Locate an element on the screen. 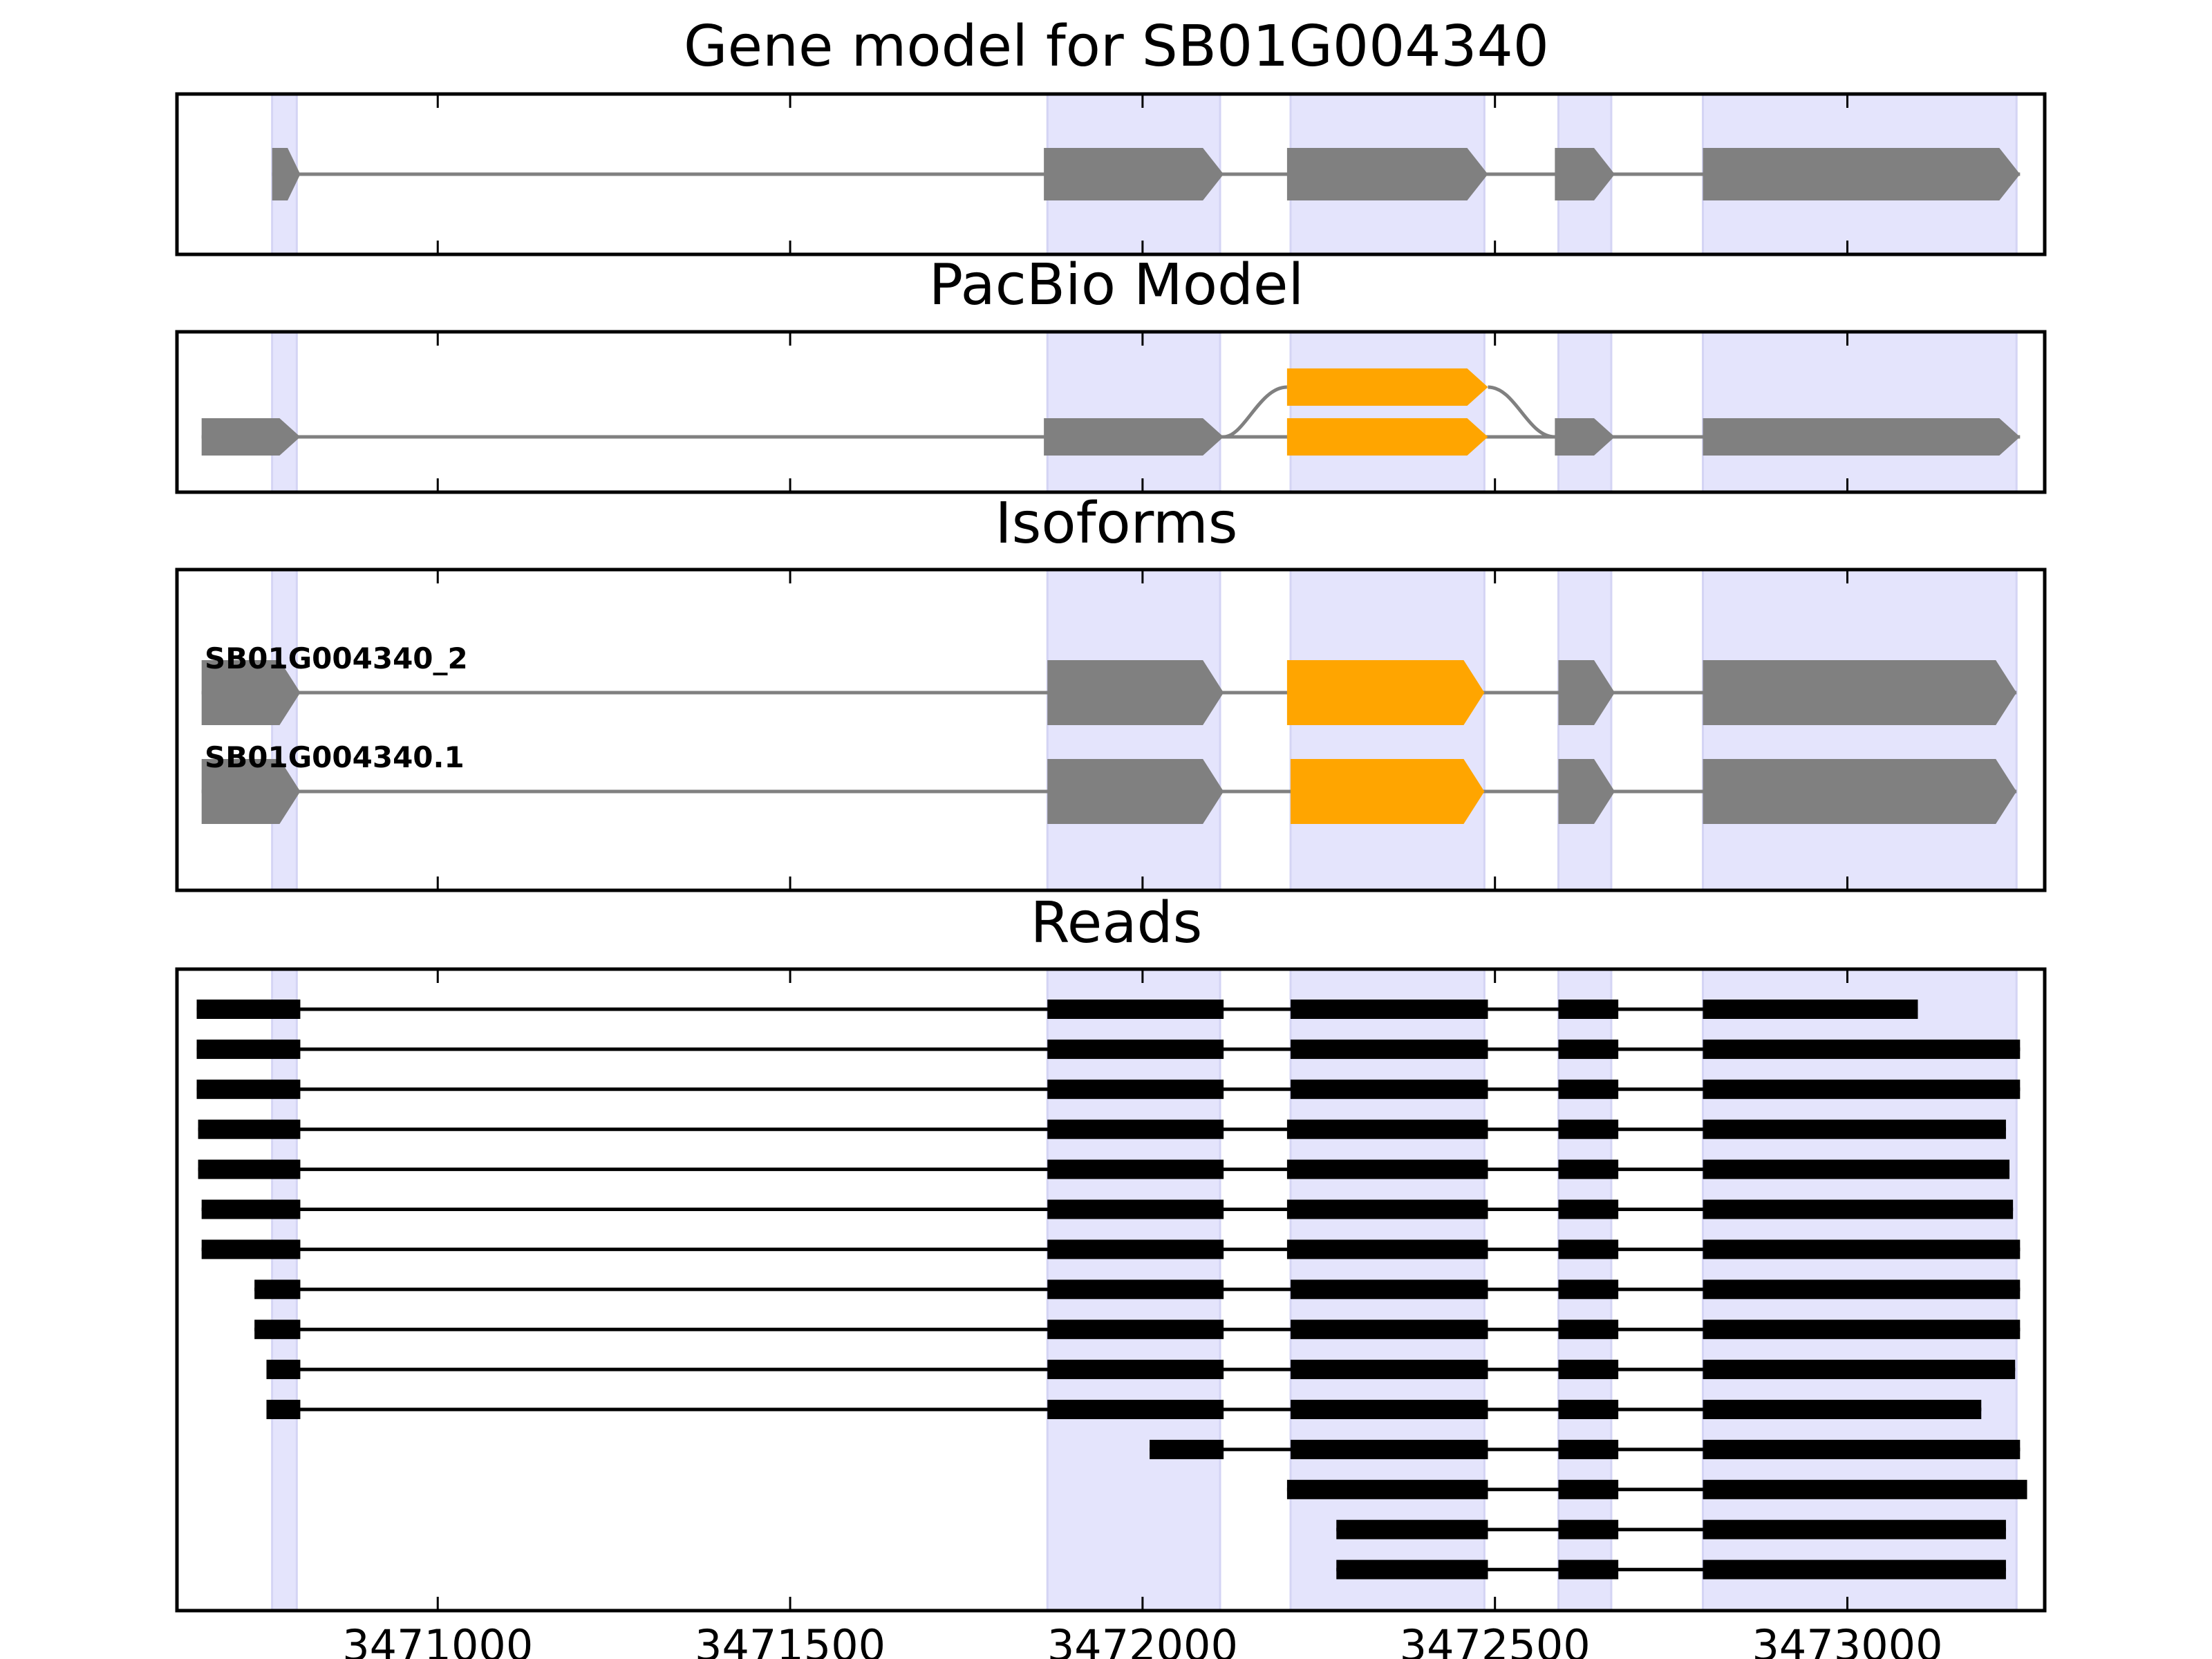 The width and height of the screenshot is (2212, 1659). x-tick-label: 3472000 is located at coordinates (1142, 1639).